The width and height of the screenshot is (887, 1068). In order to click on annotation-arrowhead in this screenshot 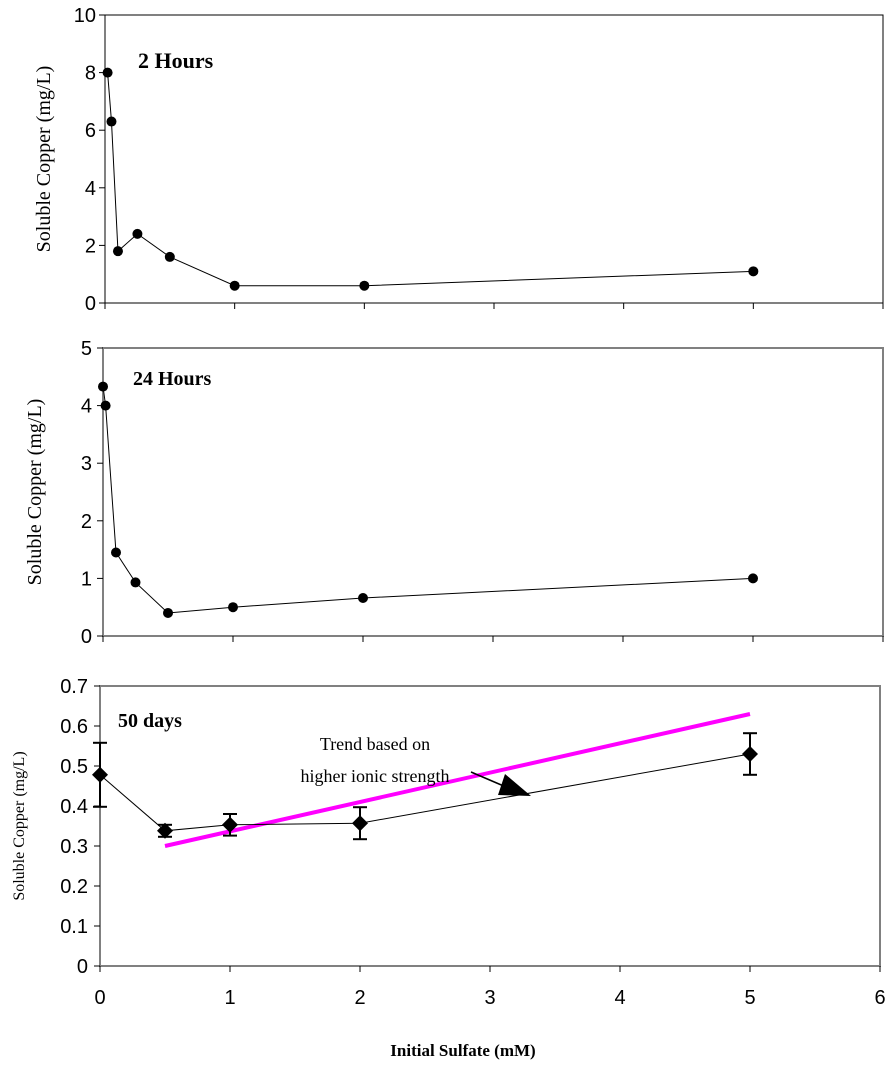, I will do `click(514, 785)`.